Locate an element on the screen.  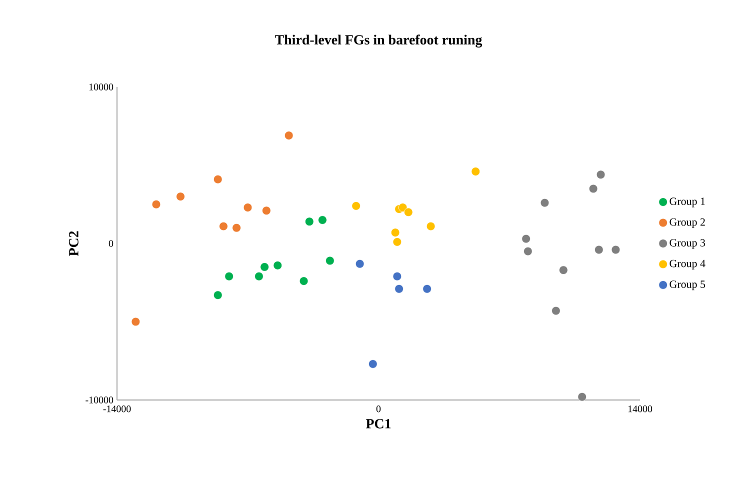
chart-title: Third-level FGs in barefoot runing is located at coordinates (378, 41).